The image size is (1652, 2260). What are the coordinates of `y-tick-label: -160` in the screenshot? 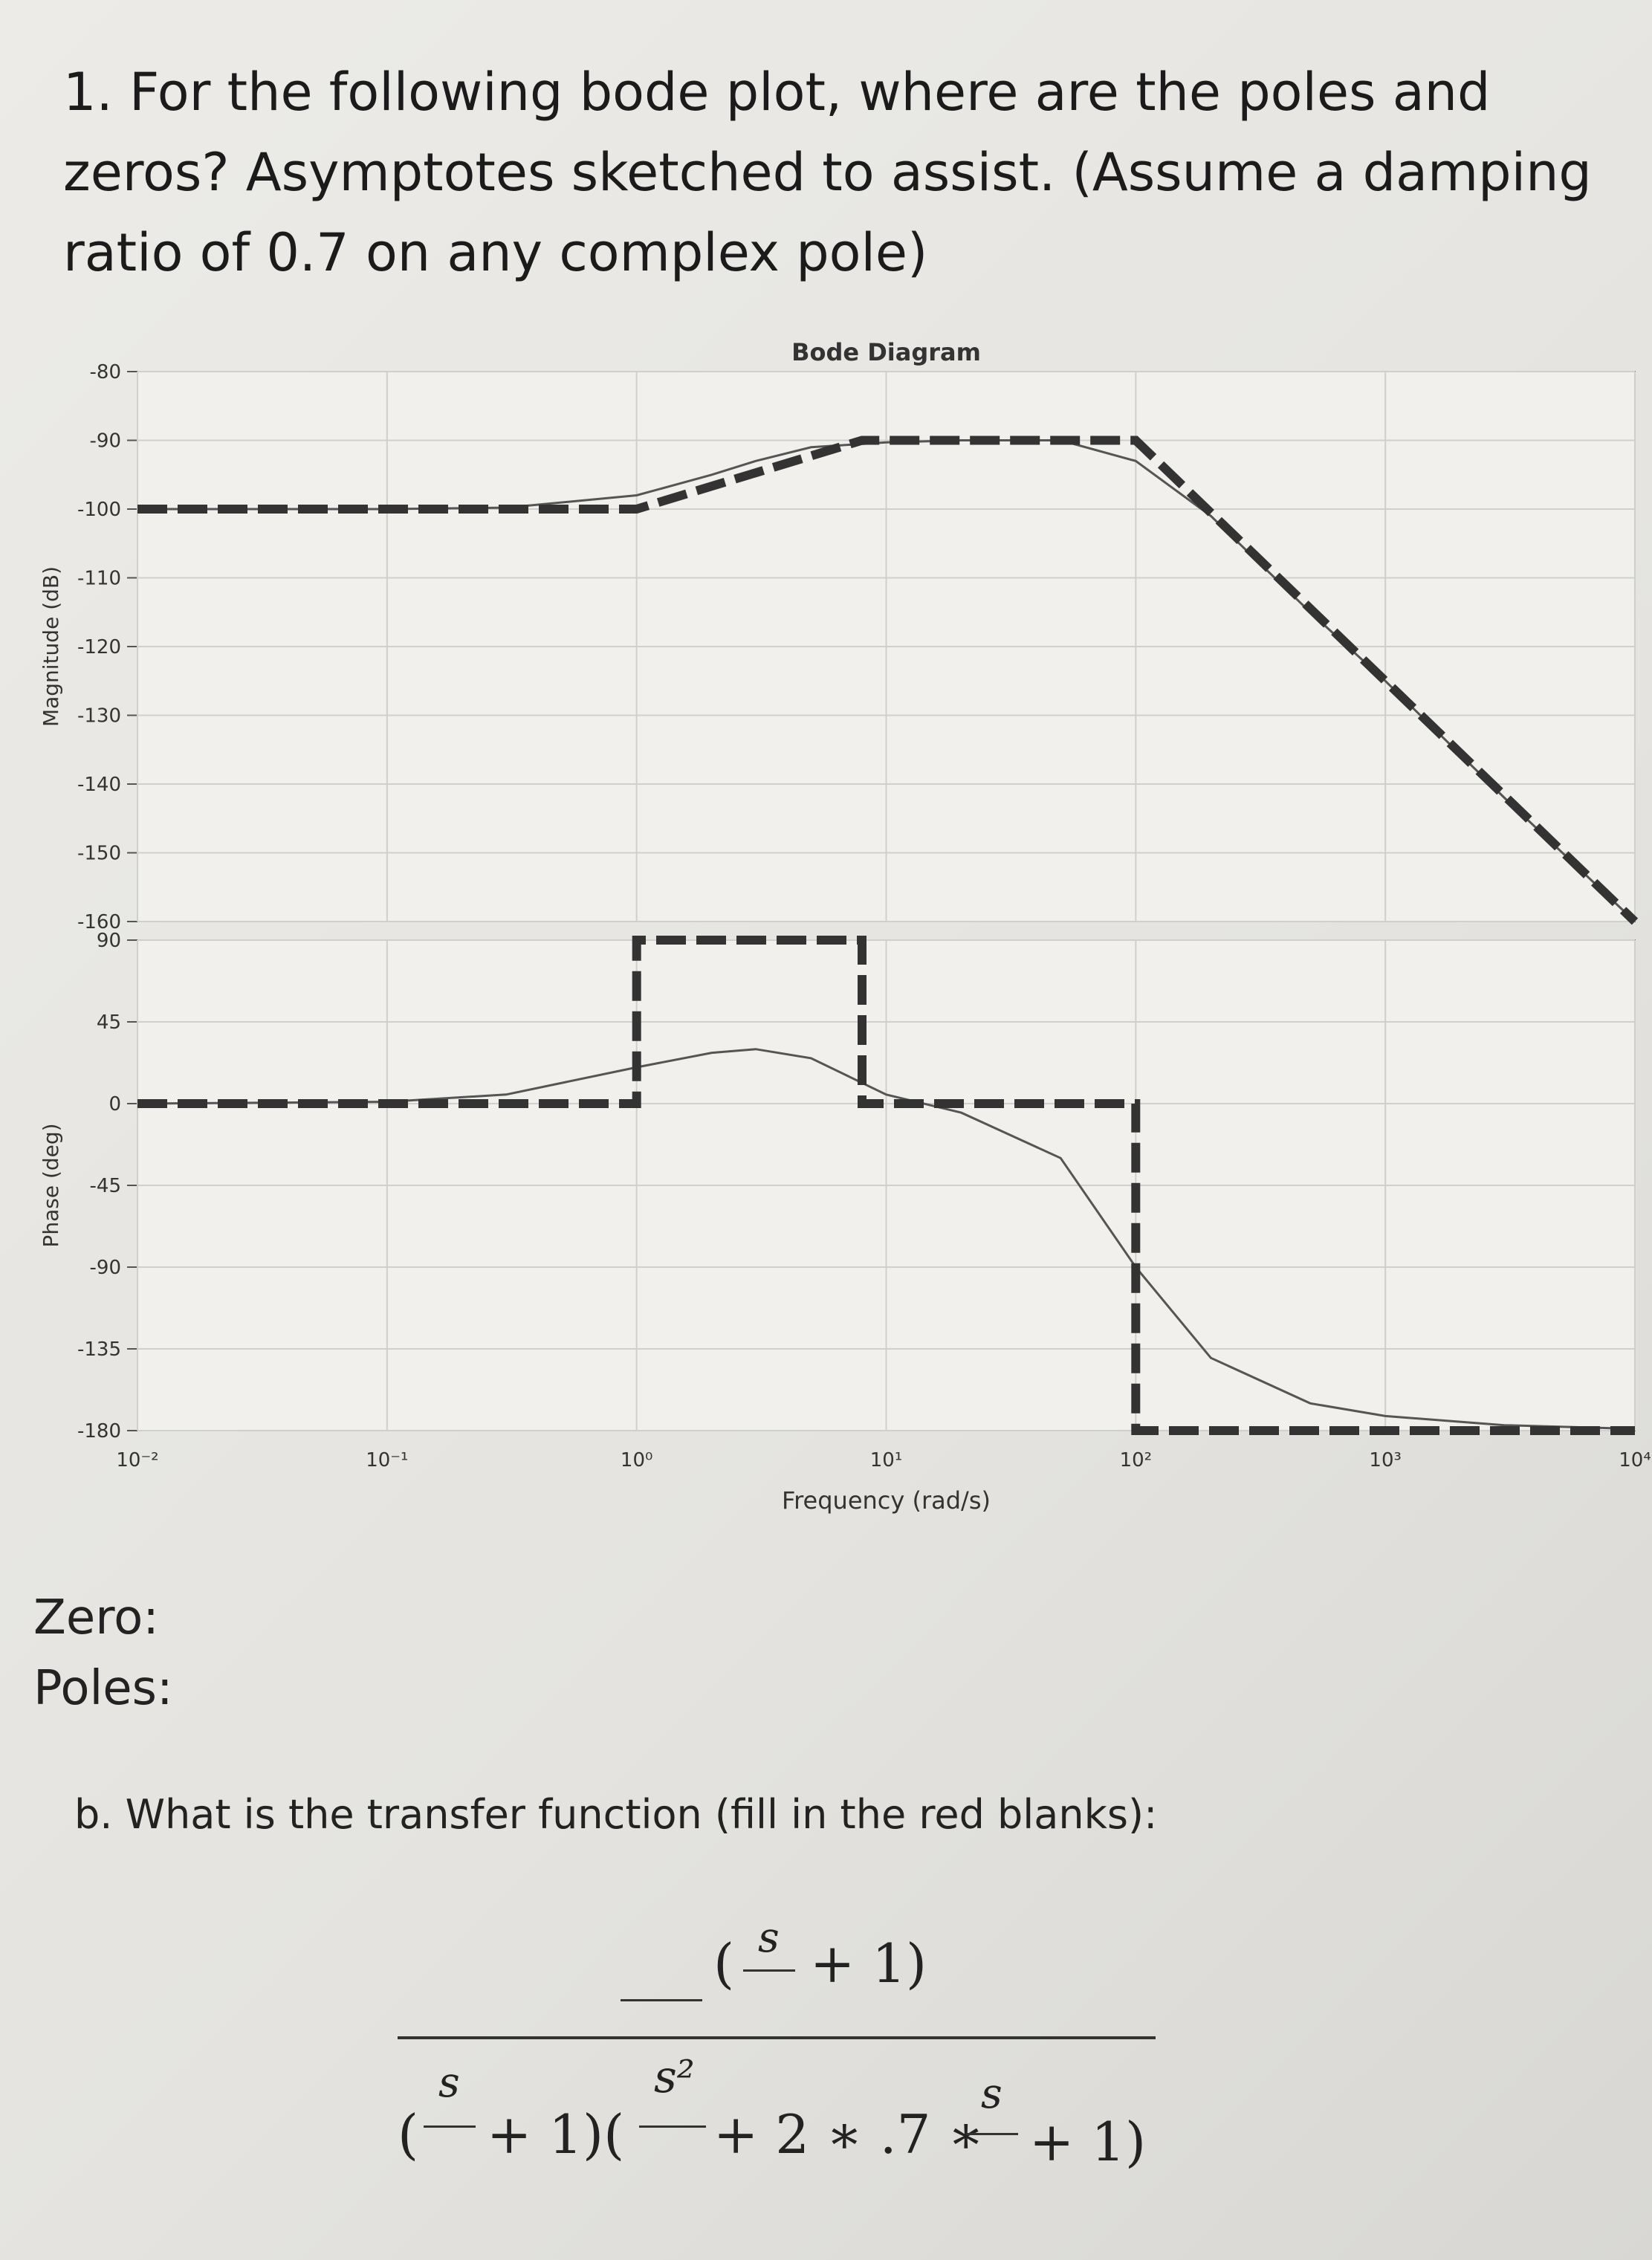 It's located at (99, 922).